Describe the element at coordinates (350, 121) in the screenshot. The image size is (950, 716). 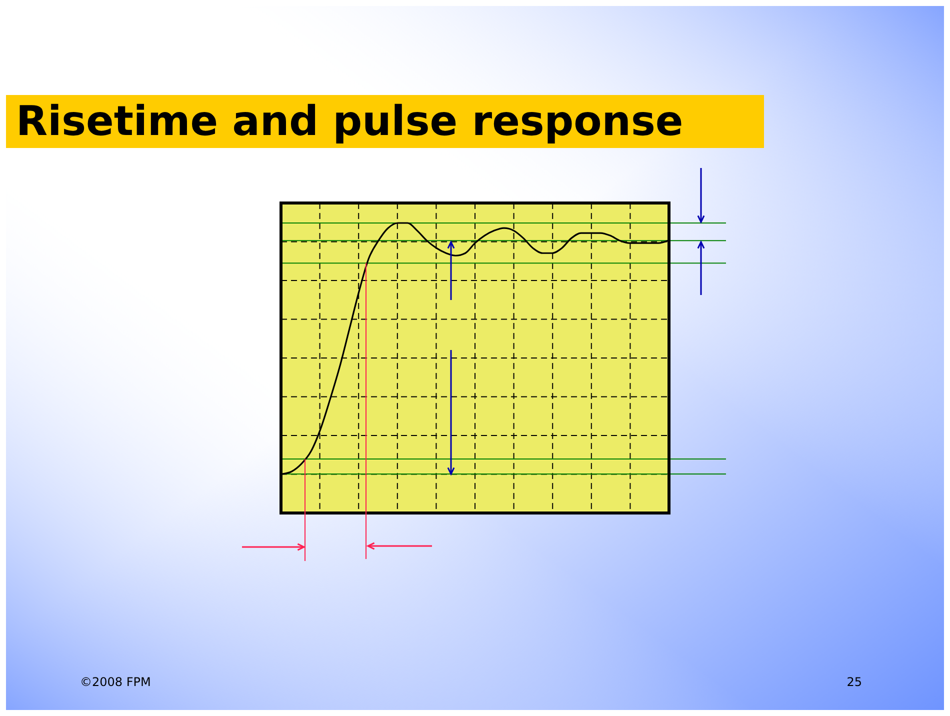
I see `chart-title: Risetime and pulse response` at that location.